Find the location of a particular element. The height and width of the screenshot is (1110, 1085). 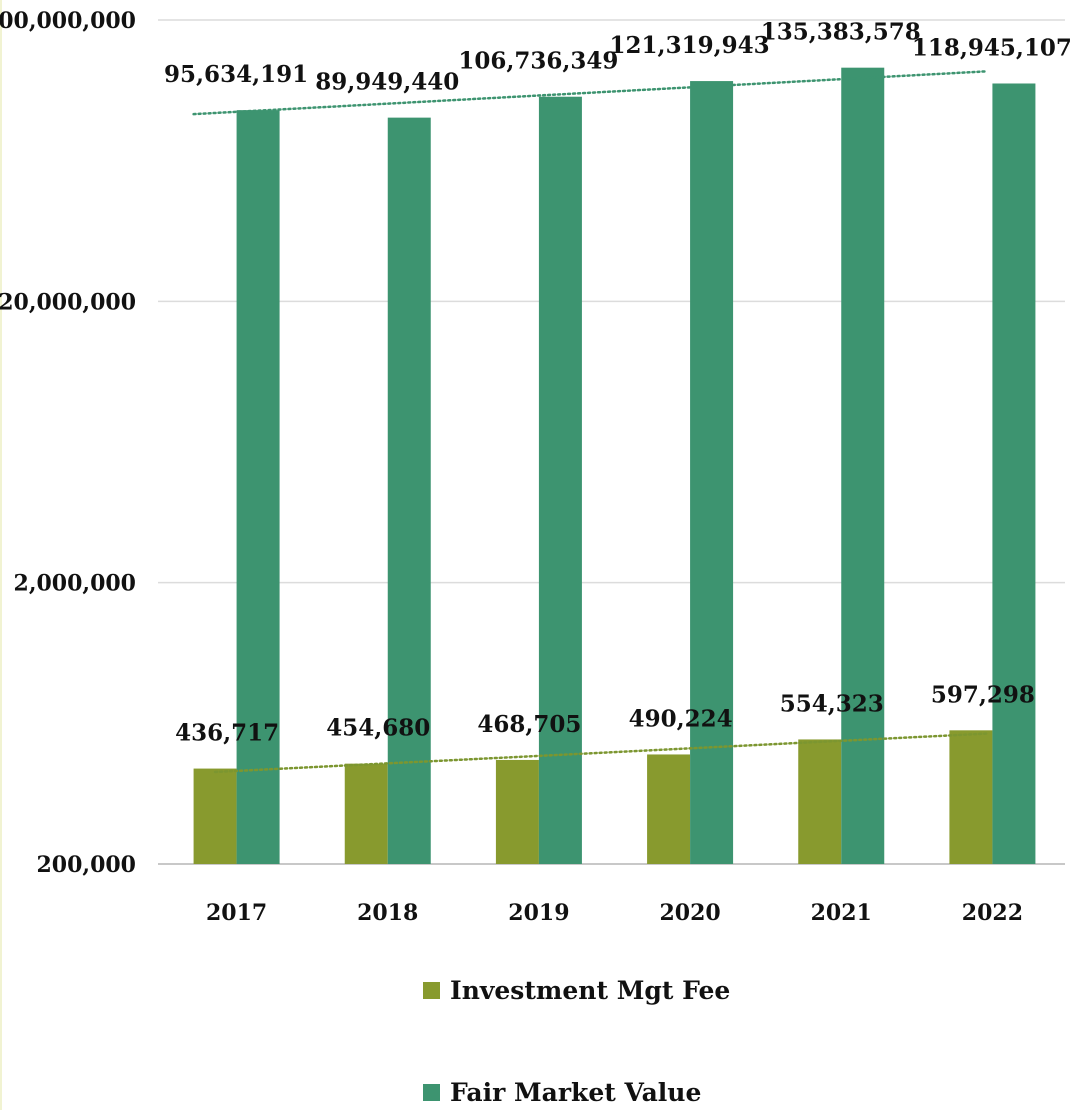

bar-fair-market-value-2021 is located at coordinates (863, 465).